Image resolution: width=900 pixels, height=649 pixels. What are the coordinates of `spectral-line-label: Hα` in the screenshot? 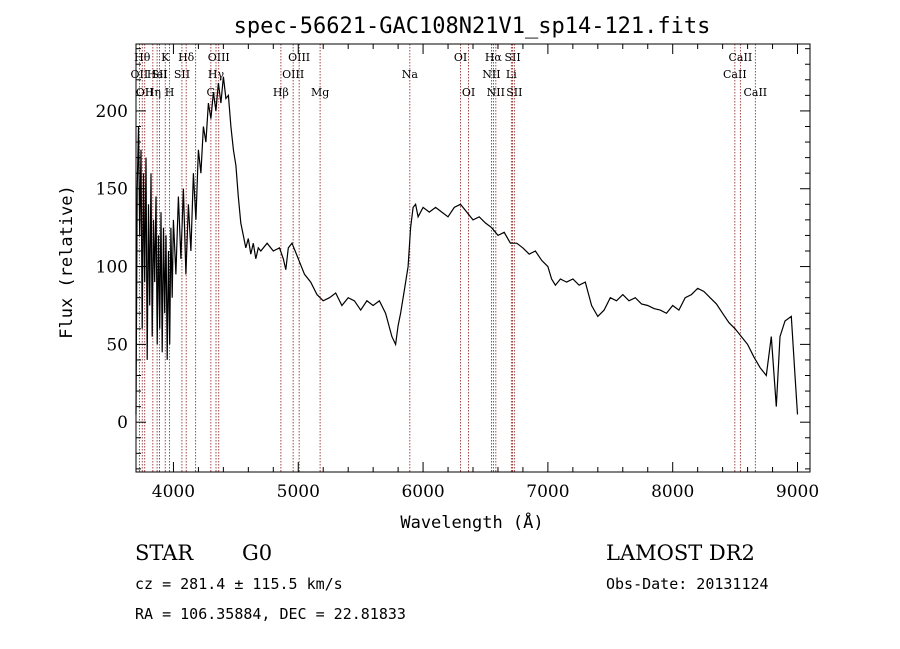 It's located at (494, 57).